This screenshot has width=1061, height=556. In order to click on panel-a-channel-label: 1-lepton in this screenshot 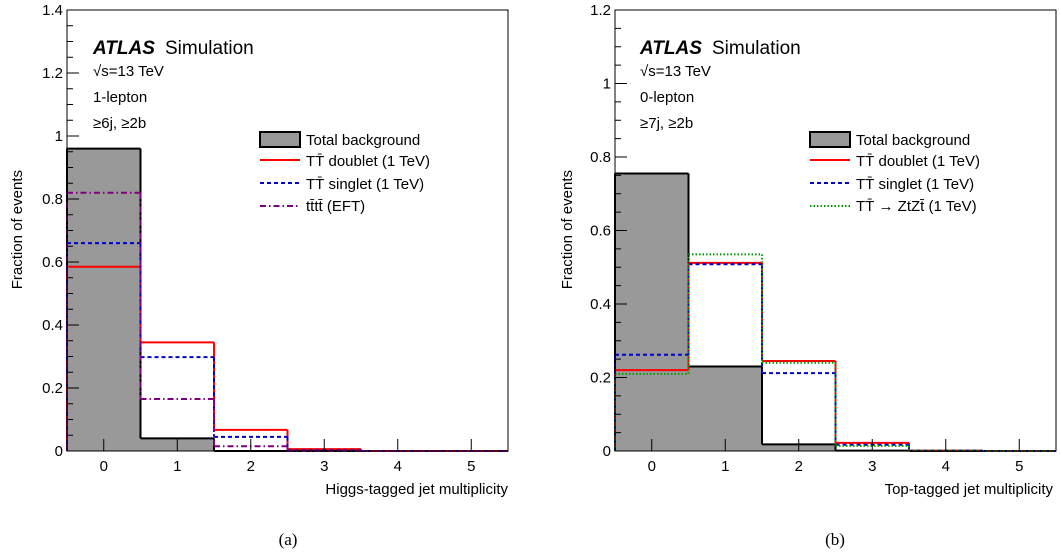, I will do `click(120, 97)`.